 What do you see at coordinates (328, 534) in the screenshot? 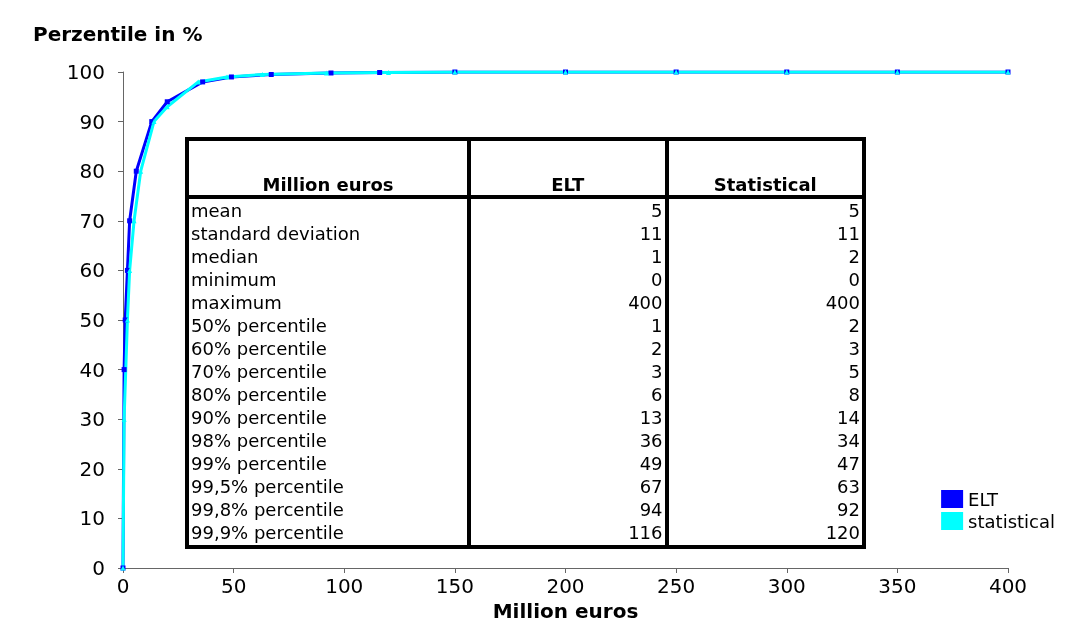
I see `category-label: 99,9% percentile` at bounding box center [328, 534].